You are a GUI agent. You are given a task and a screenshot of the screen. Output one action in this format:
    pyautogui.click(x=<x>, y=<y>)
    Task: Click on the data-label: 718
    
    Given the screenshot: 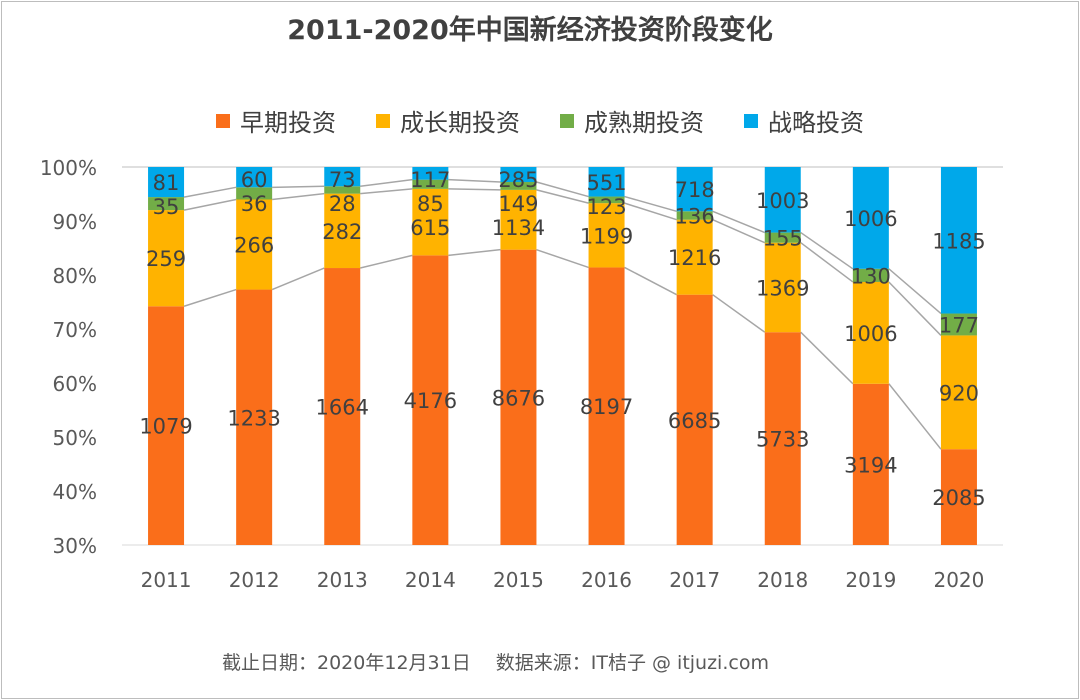 What is the action you would take?
    pyautogui.click(x=695, y=190)
    